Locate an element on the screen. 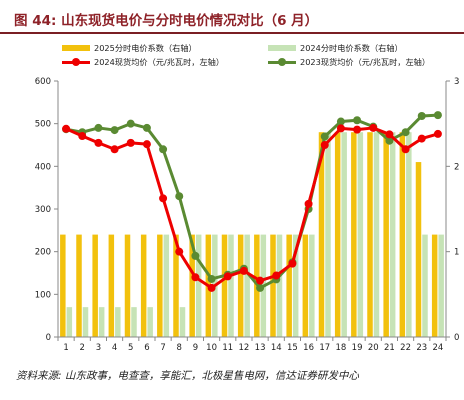 This screenshot has width=464, height=400. legend-label-2023-price: 2023现货均价（元/兆瓦时，左轴） is located at coordinates (365, 62).